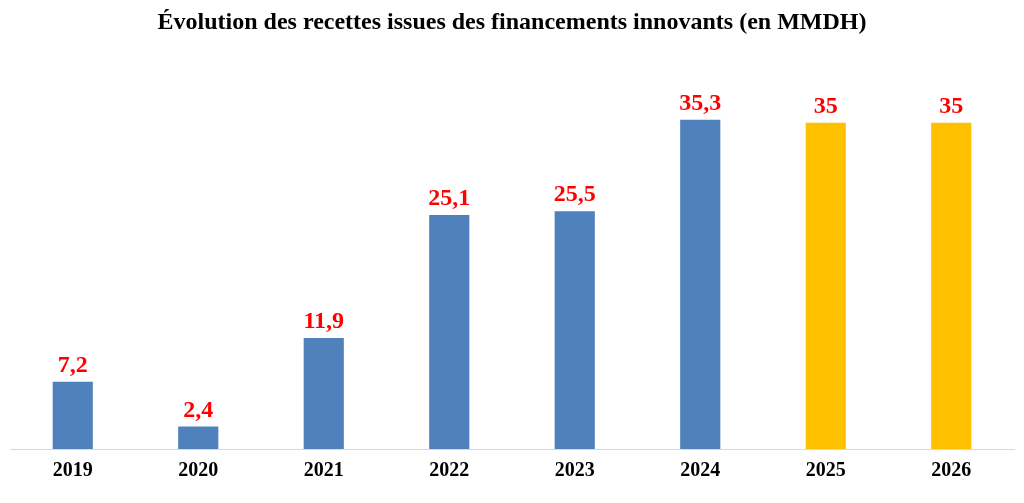  I want to click on x-tick-label: 2023, so click(574, 469).